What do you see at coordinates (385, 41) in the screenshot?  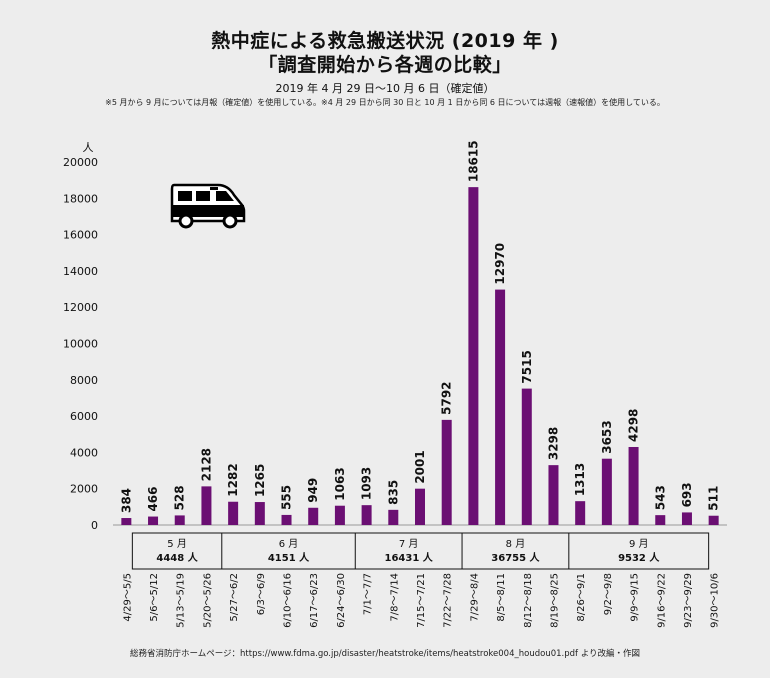 I see `chart-title-line1: 熱中症による救急搬送状況 (2019 年 )` at bounding box center [385, 41].